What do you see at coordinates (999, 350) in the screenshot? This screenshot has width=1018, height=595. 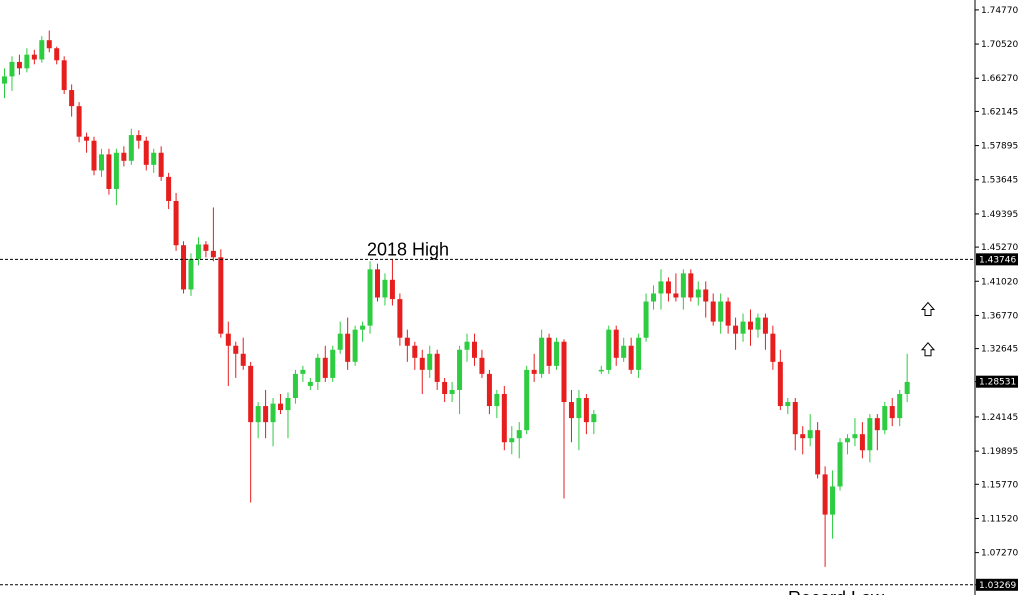 I see `y-tick-label: 1.32645` at bounding box center [999, 350].